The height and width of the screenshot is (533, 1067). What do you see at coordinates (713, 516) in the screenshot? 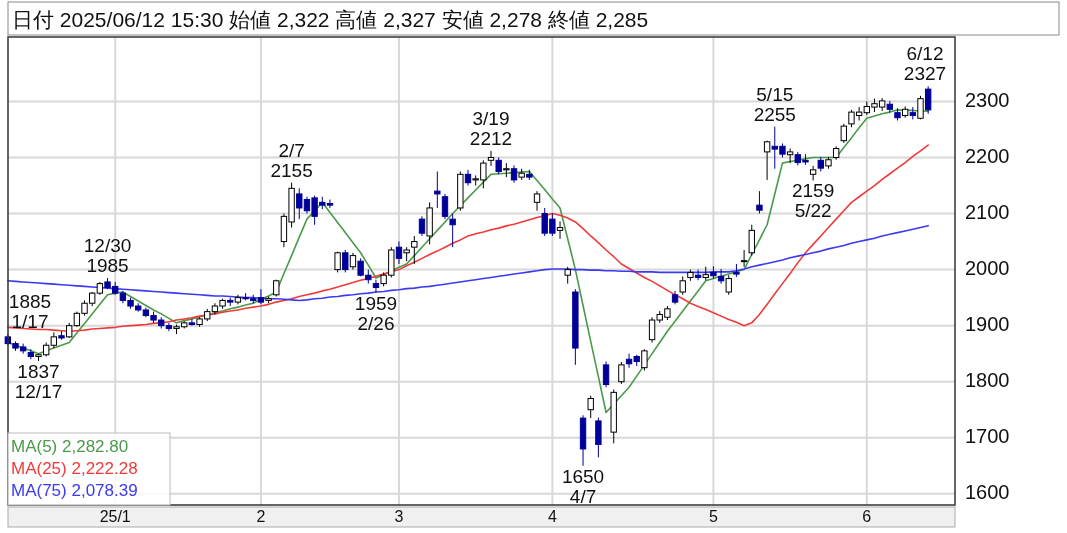
I see `x-tick-label: 5` at bounding box center [713, 516].